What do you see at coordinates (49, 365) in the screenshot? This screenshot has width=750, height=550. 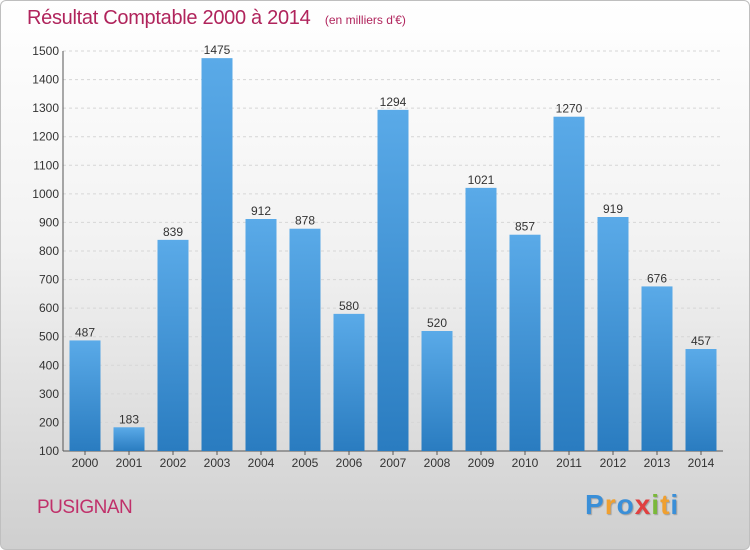 I see `y-tick-label: 400` at bounding box center [49, 365].